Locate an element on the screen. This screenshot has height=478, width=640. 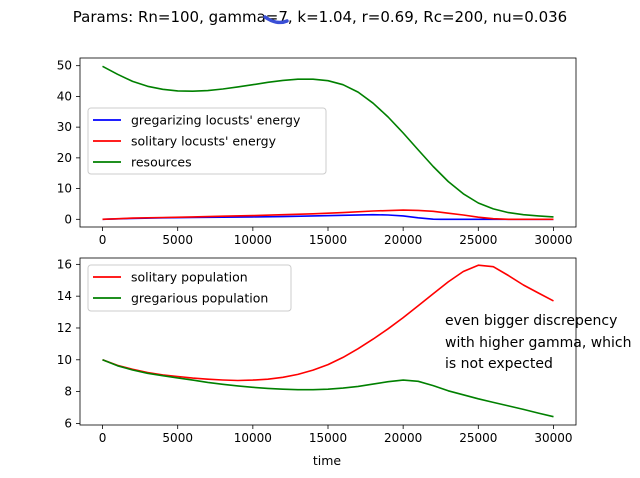
y-tick-label: 14 is located at coordinates (64, 296).